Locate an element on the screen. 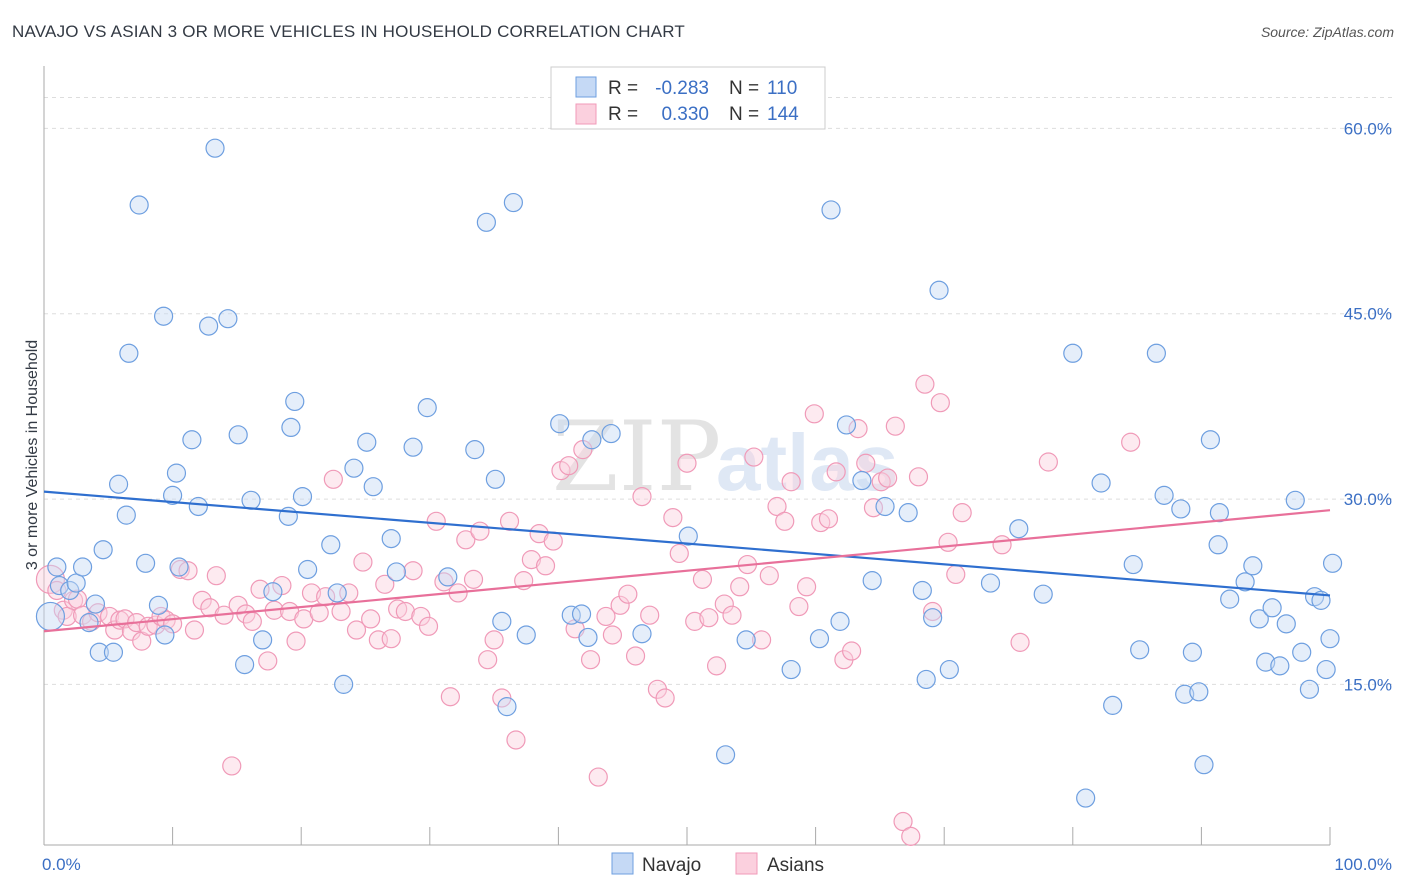  legend-n-label-navajo: N = is located at coordinates (744, 88).